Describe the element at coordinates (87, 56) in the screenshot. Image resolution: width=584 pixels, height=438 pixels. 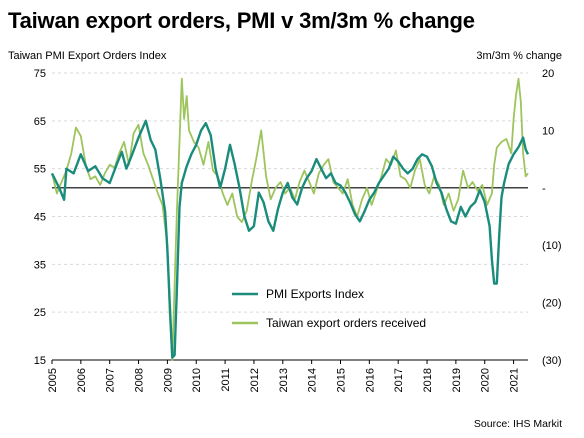
I see `left-axis-title: Taiwan PMI Export Orders Index` at that location.